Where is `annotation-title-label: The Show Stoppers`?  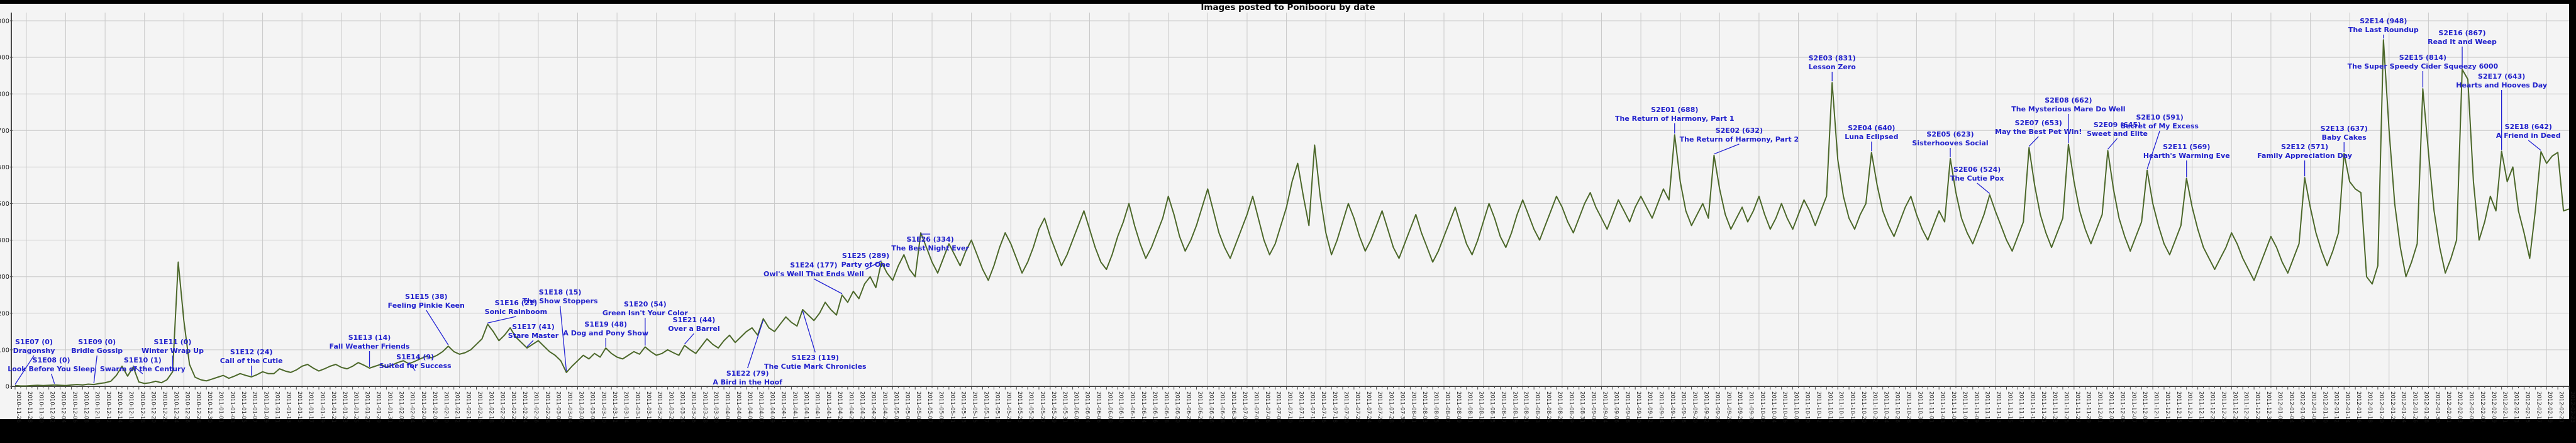
annotation-title-label: The Show Stoppers is located at coordinates (560, 301).